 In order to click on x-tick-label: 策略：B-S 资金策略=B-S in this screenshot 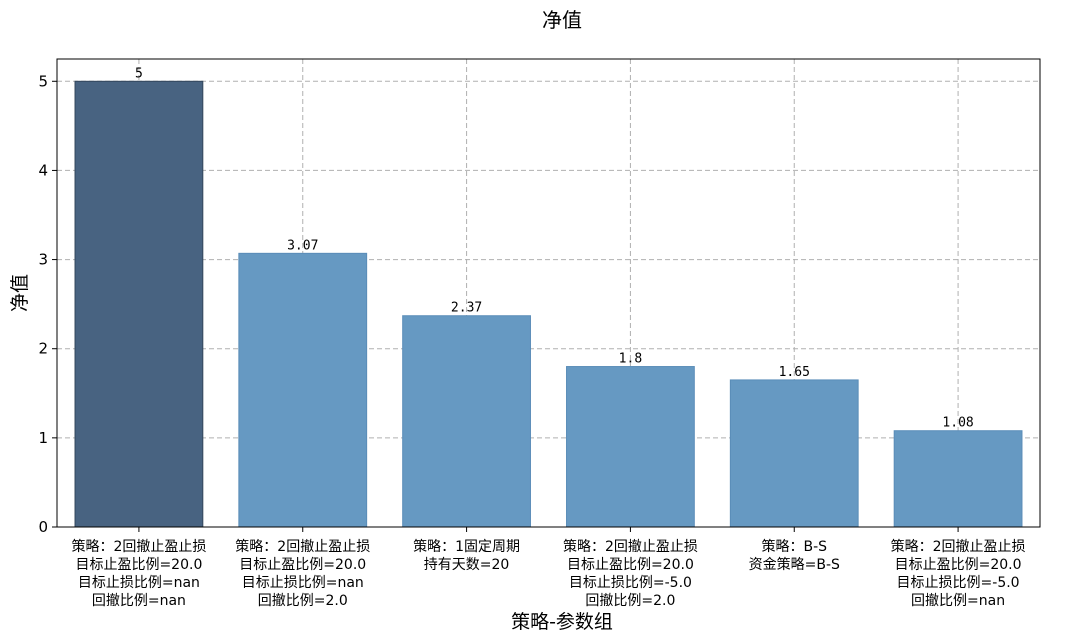, I will do `click(794, 555)`.